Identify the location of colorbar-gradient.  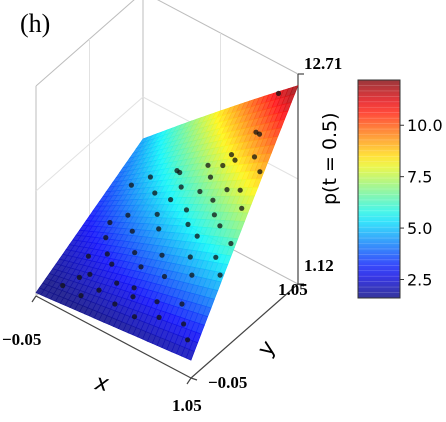
(379, 189).